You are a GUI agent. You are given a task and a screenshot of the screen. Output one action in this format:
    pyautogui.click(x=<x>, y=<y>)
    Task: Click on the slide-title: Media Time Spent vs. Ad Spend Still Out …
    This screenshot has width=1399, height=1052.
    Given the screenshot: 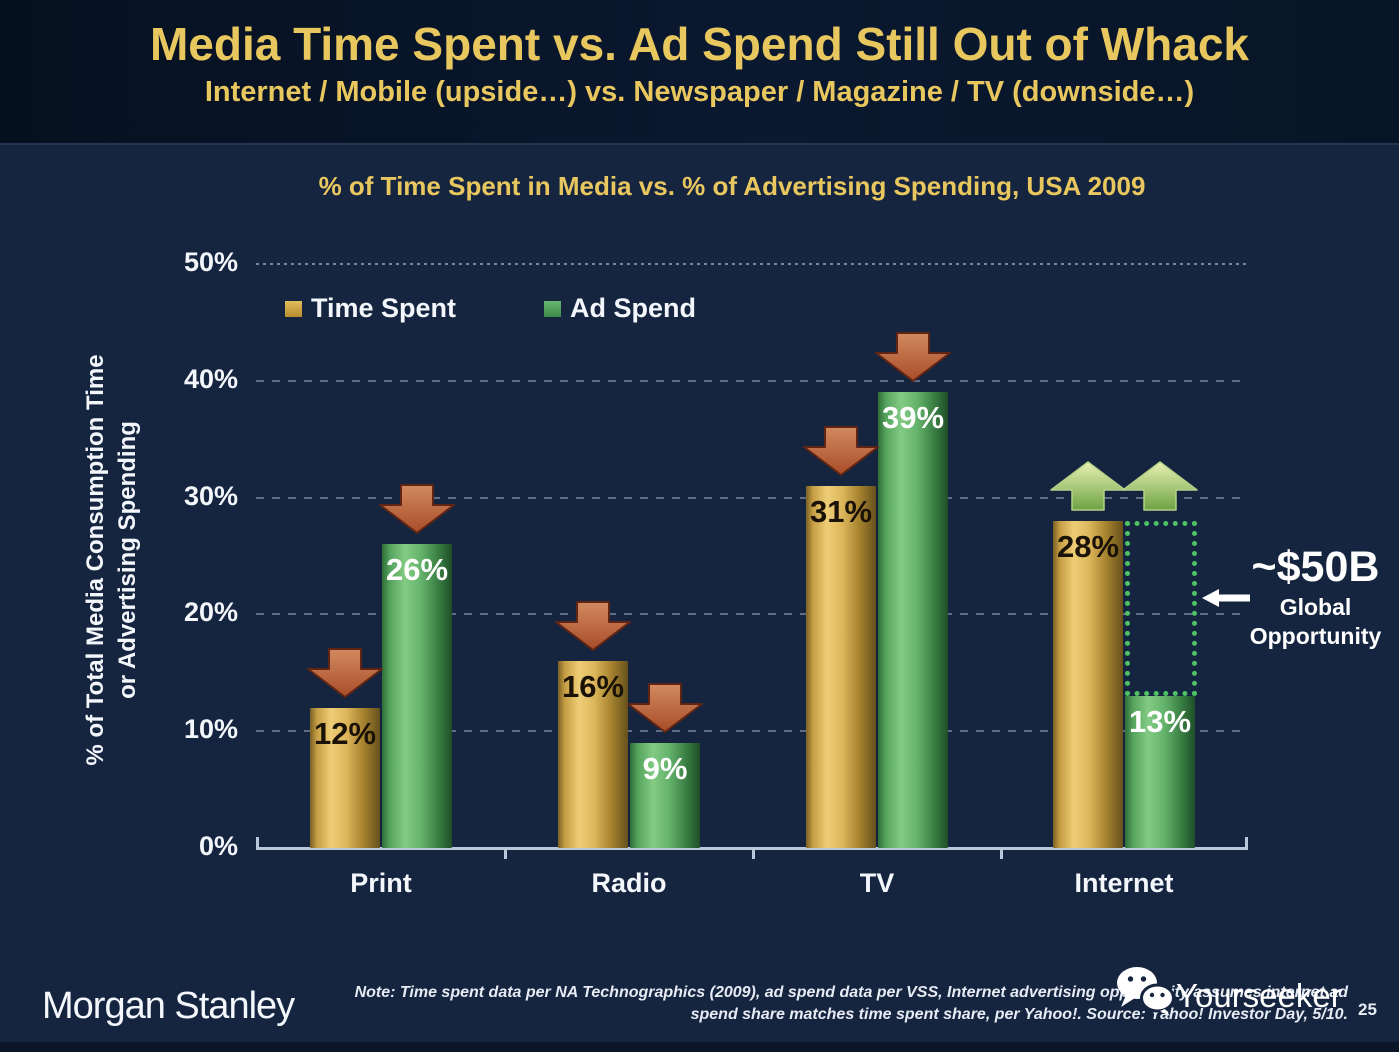 What is the action you would take?
    pyautogui.click(x=699, y=44)
    